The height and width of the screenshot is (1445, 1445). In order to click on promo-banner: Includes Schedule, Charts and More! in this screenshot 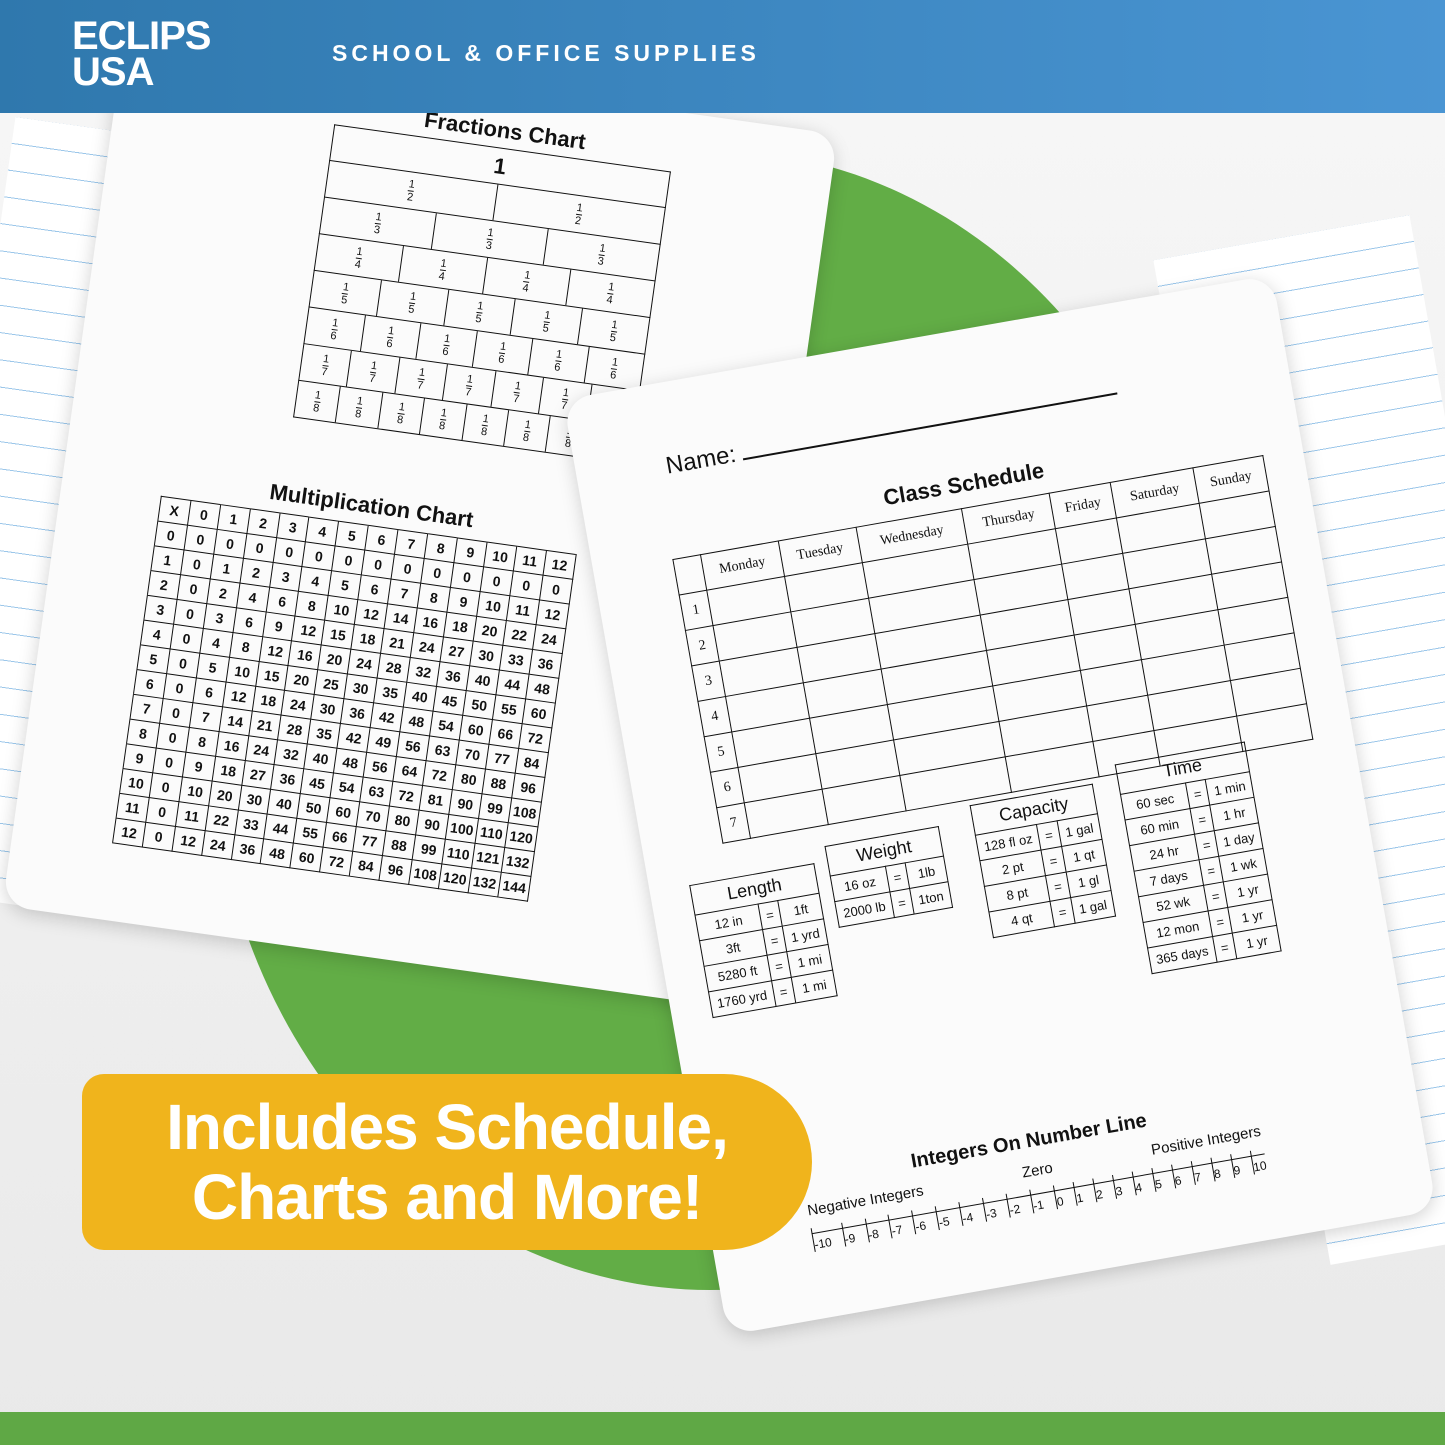, I will do `click(447, 1162)`.